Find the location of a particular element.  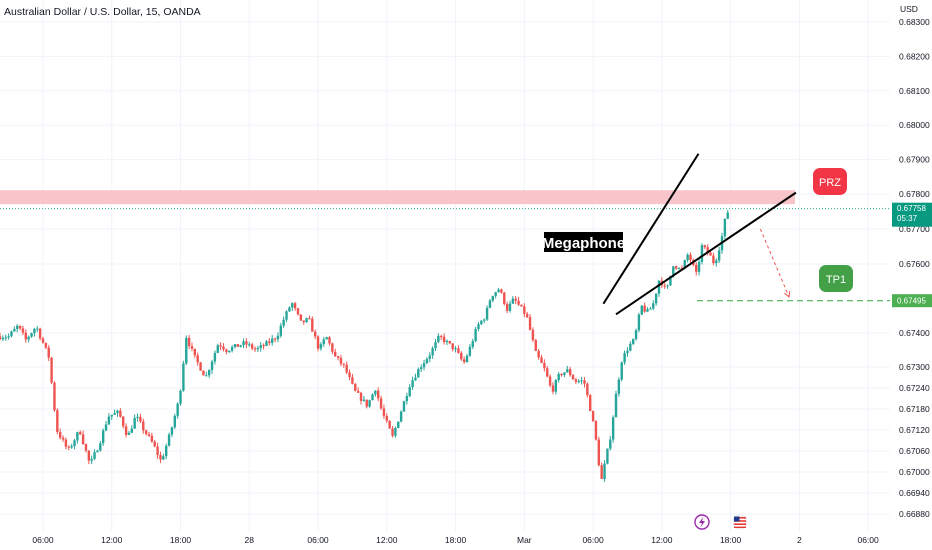

arrow-shaft is located at coordinates (774, 263).